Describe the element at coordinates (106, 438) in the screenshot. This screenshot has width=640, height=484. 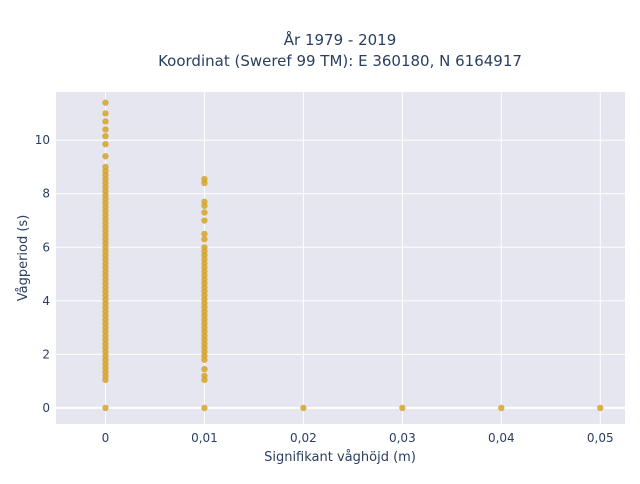
I see `x-tick-label-0: 0` at that location.